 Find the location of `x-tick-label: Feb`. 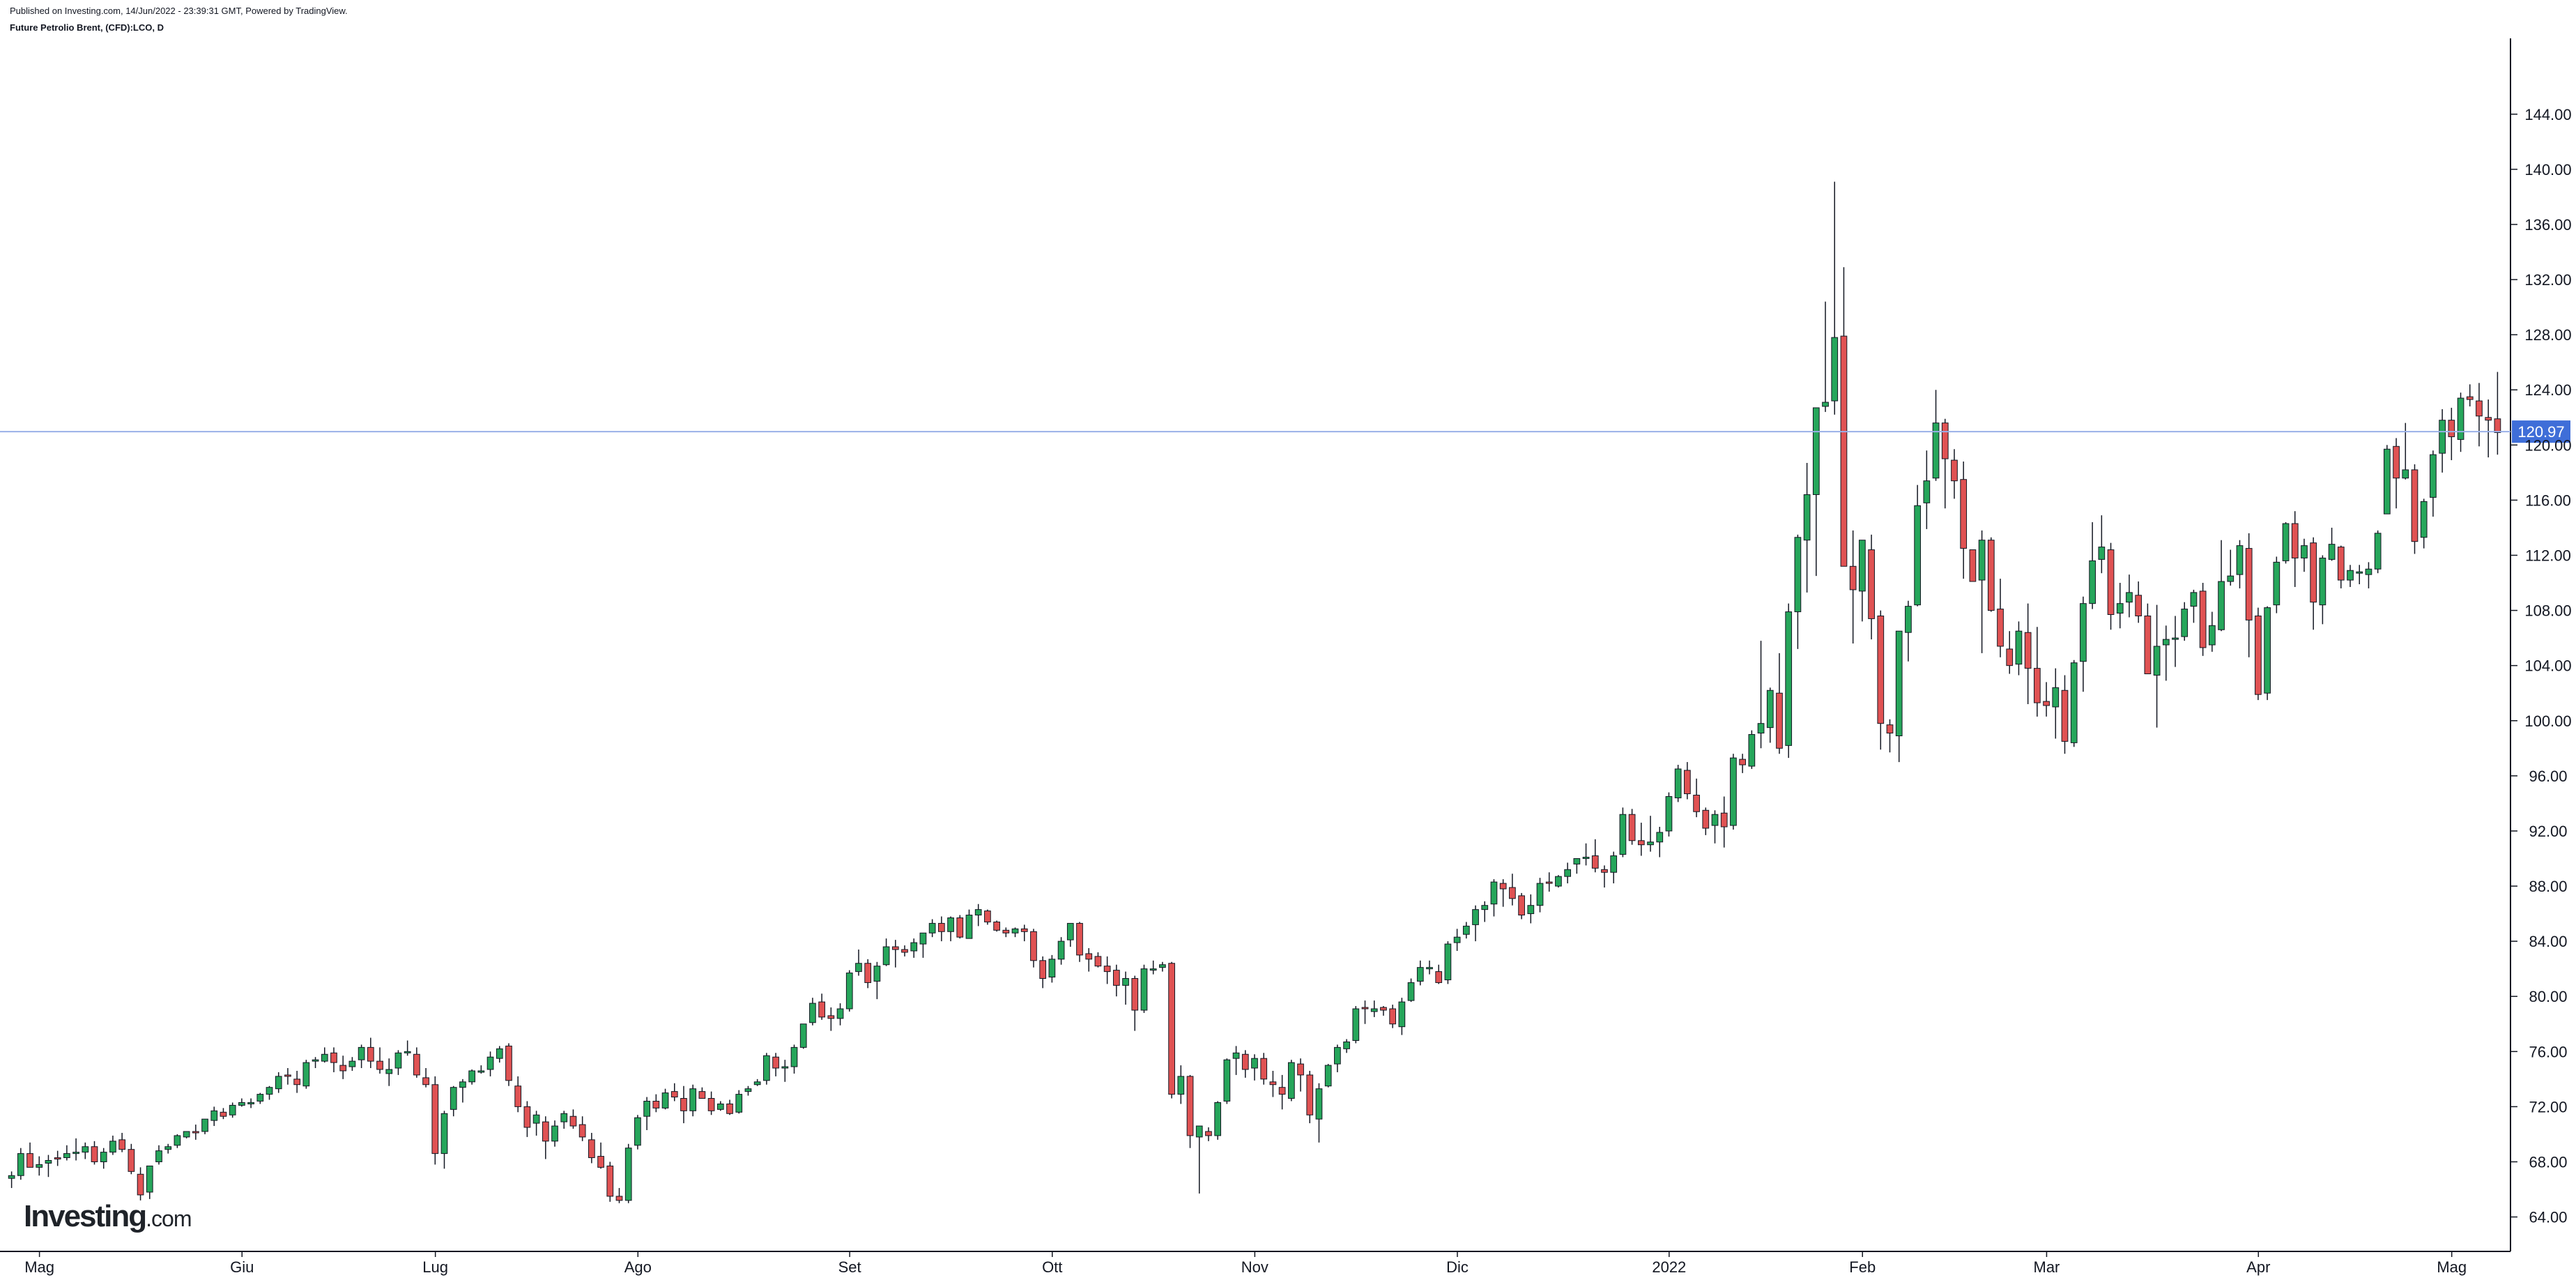

x-tick-label: Feb is located at coordinates (1862, 1267).